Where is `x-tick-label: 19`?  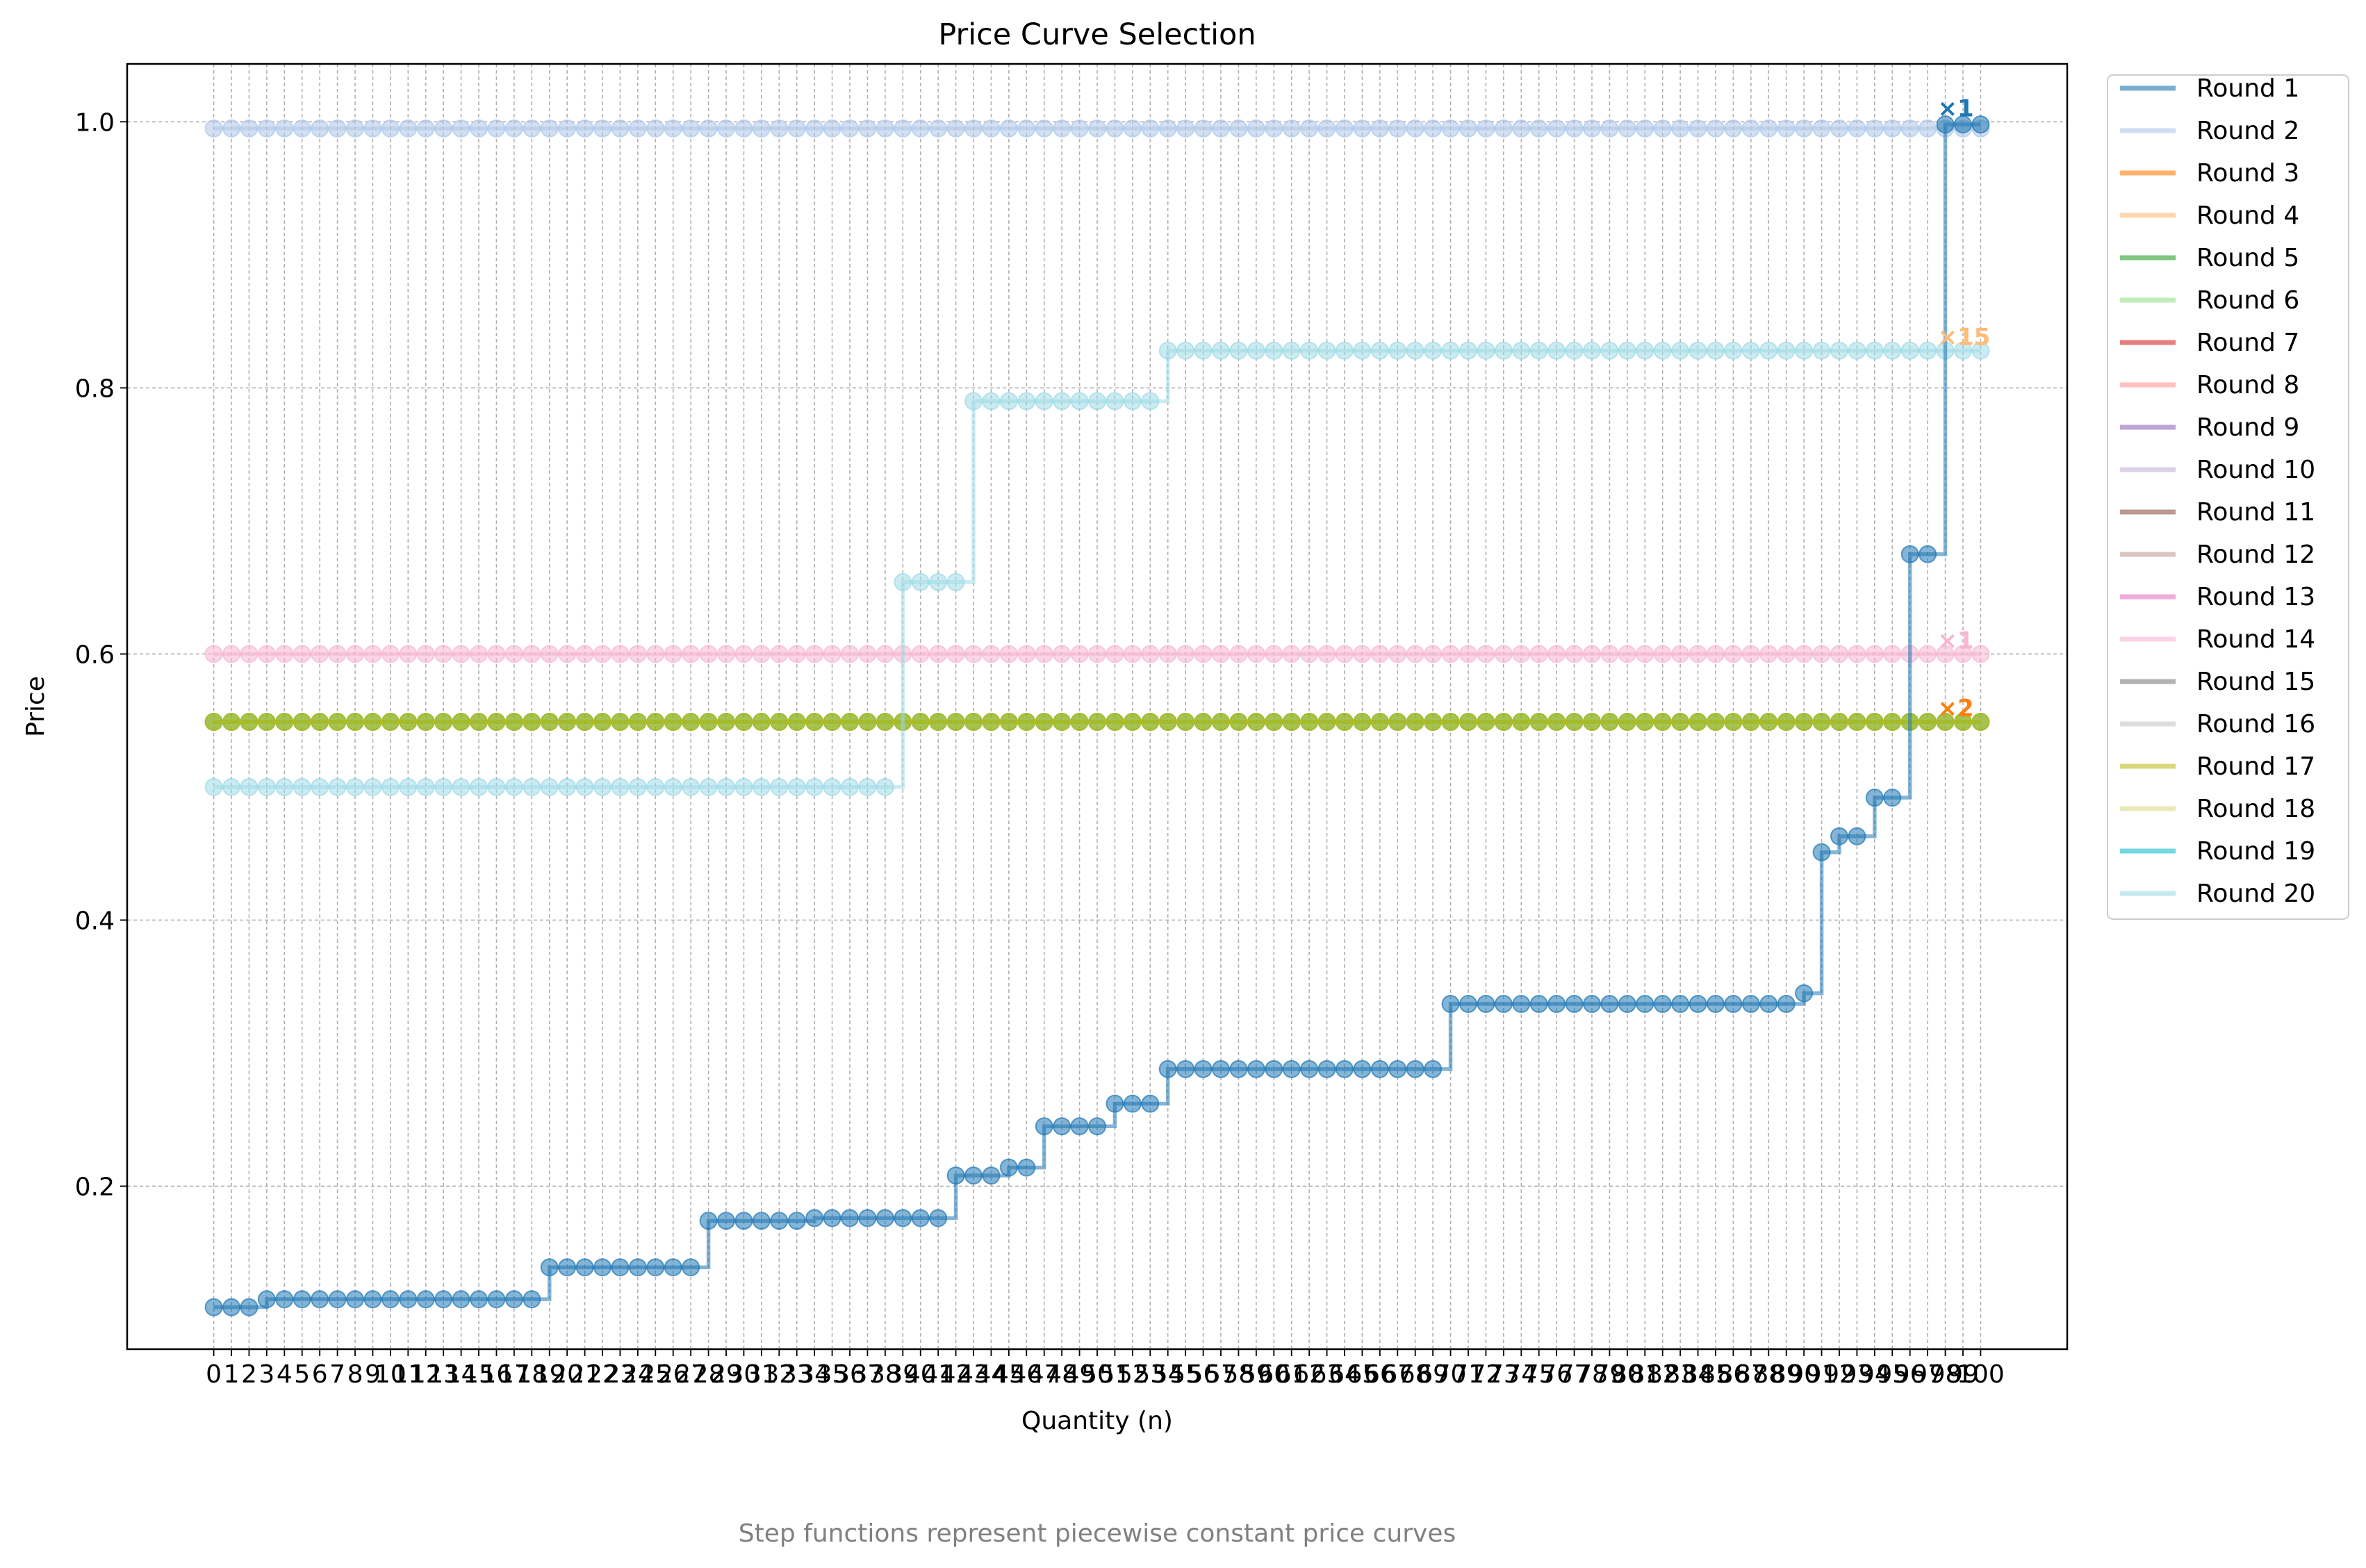
x-tick-label: 19 is located at coordinates (550, 1374).